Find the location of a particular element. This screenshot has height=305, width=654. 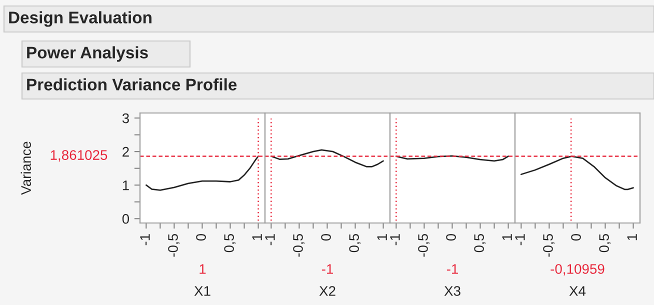

x-axis-title: X4 is located at coordinates (577, 291).